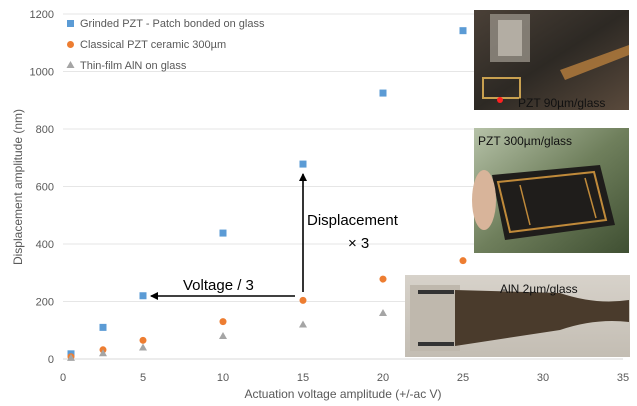  I want to click on photo-label-aln: AlN 2µm/glass, so click(539, 289).